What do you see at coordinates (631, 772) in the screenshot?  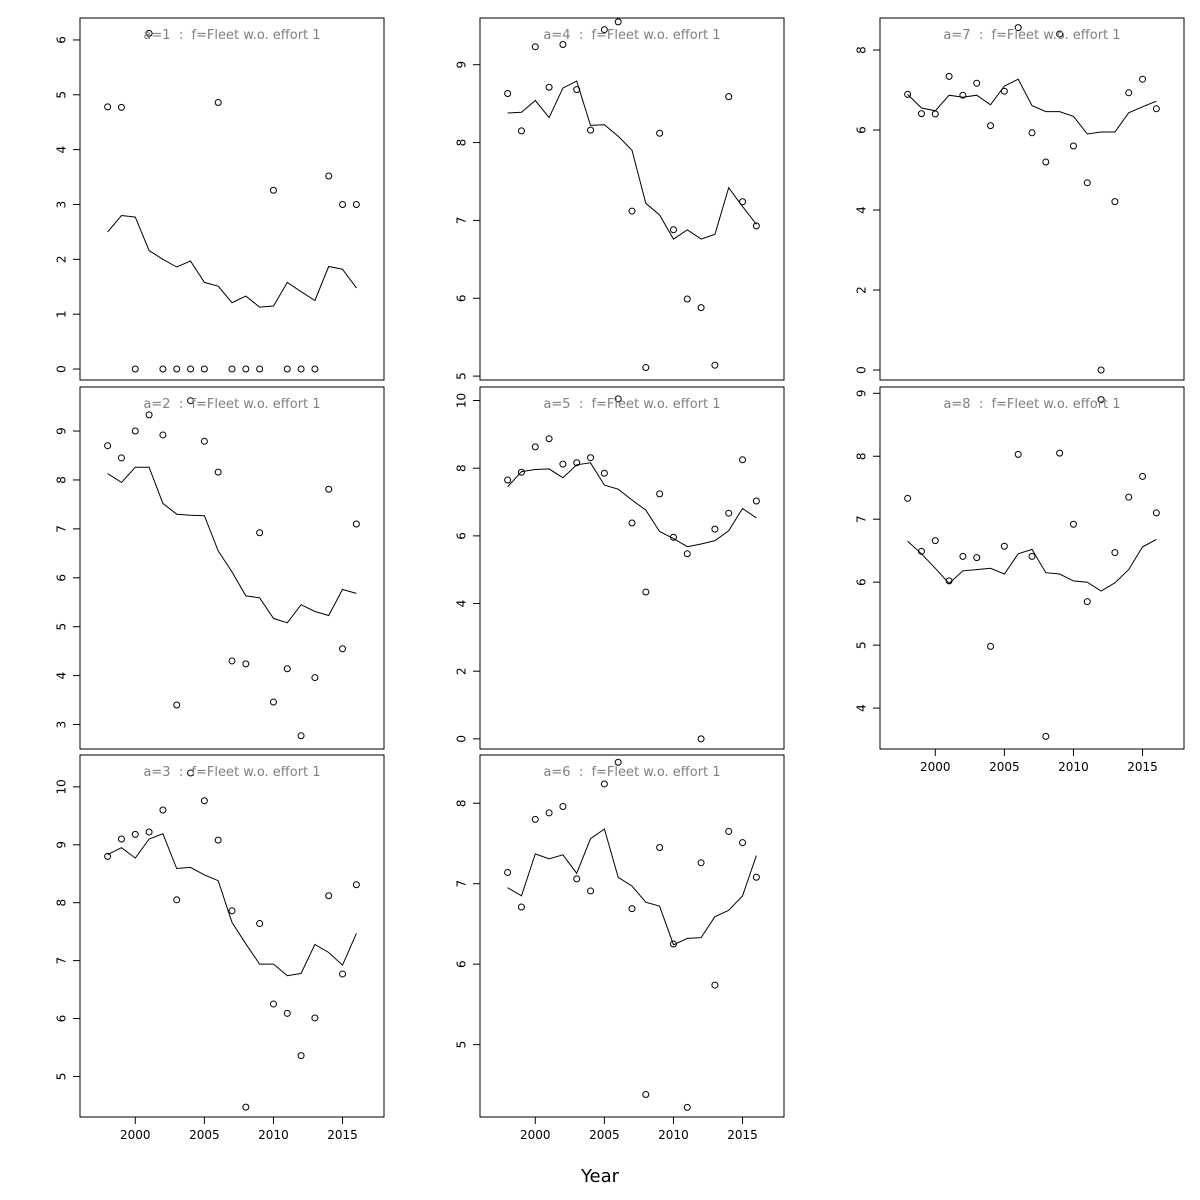 I see `panel-title: a=6 : f=Fleet w.o. effort 1` at bounding box center [631, 772].